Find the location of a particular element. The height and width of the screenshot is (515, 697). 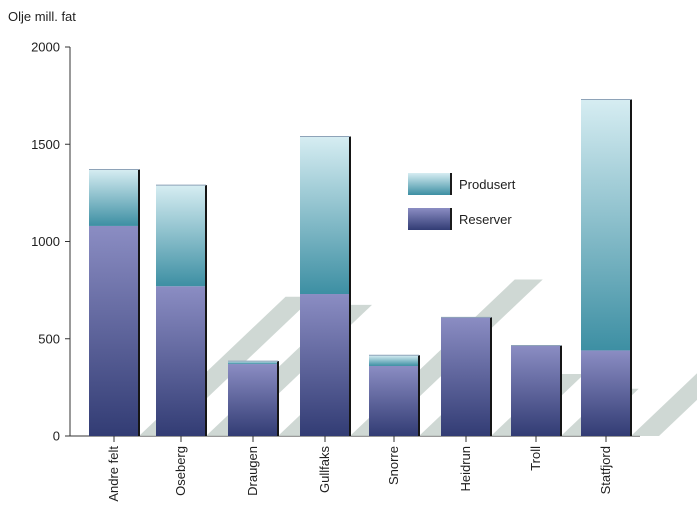

x-tick-label: Oseberg is located at coordinates (180, 471).